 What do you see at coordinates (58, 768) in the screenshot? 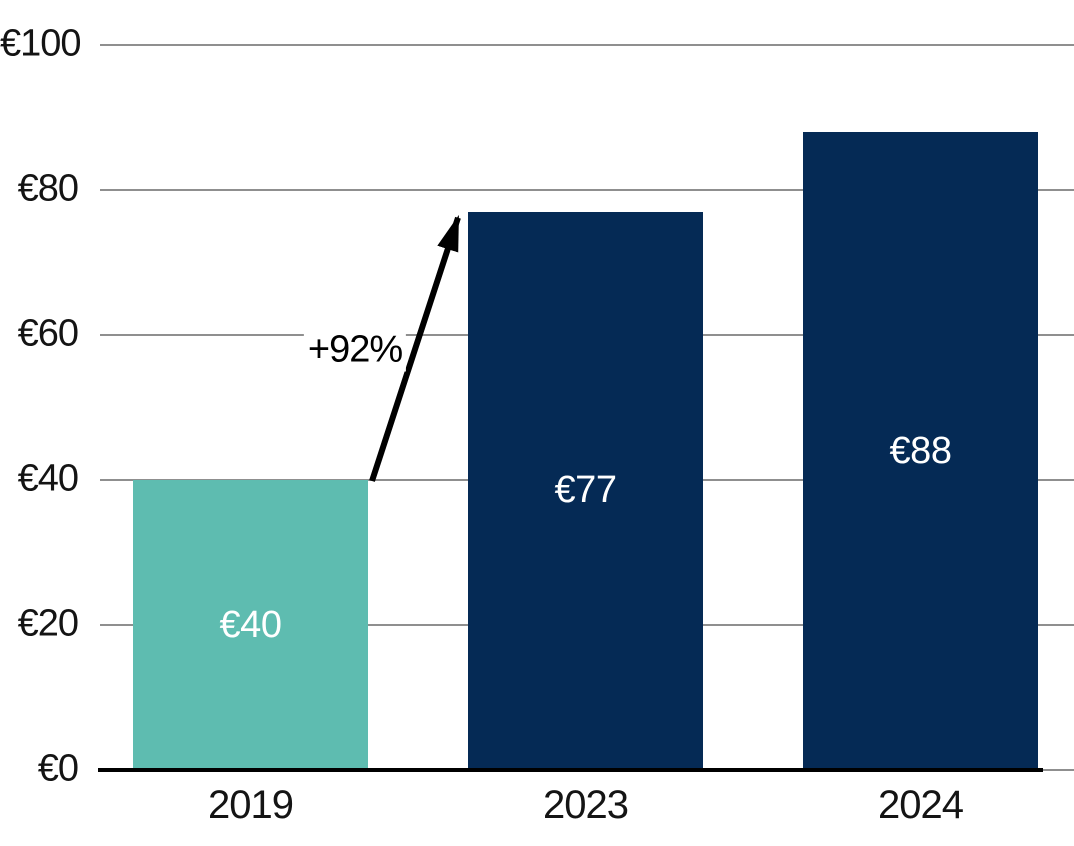
I see `y-tick-label: €0` at bounding box center [58, 768].